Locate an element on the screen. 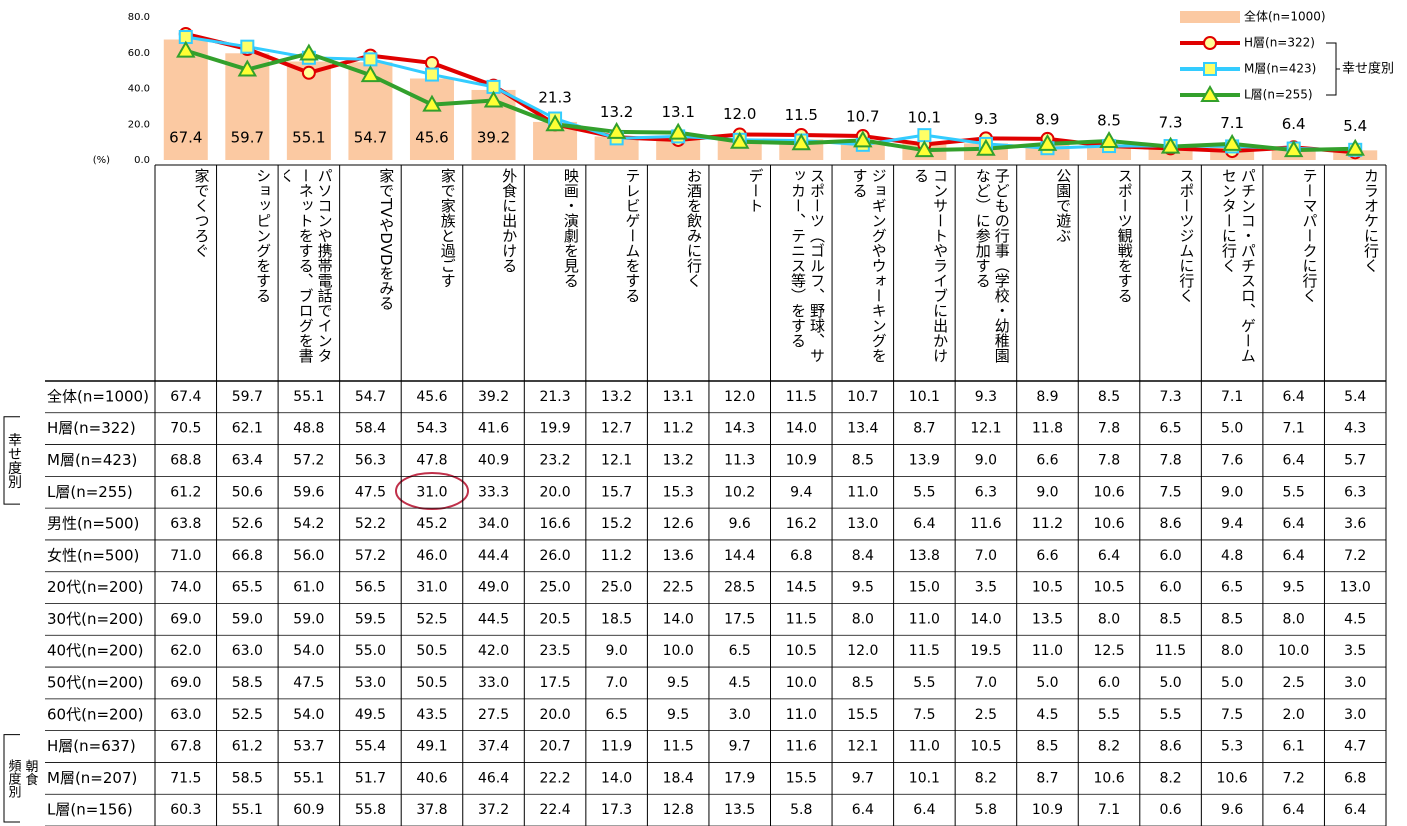 Image resolution: width=1407 pixels, height=826 pixels. table-cell: 53.7 is located at coordinates (308, 747).